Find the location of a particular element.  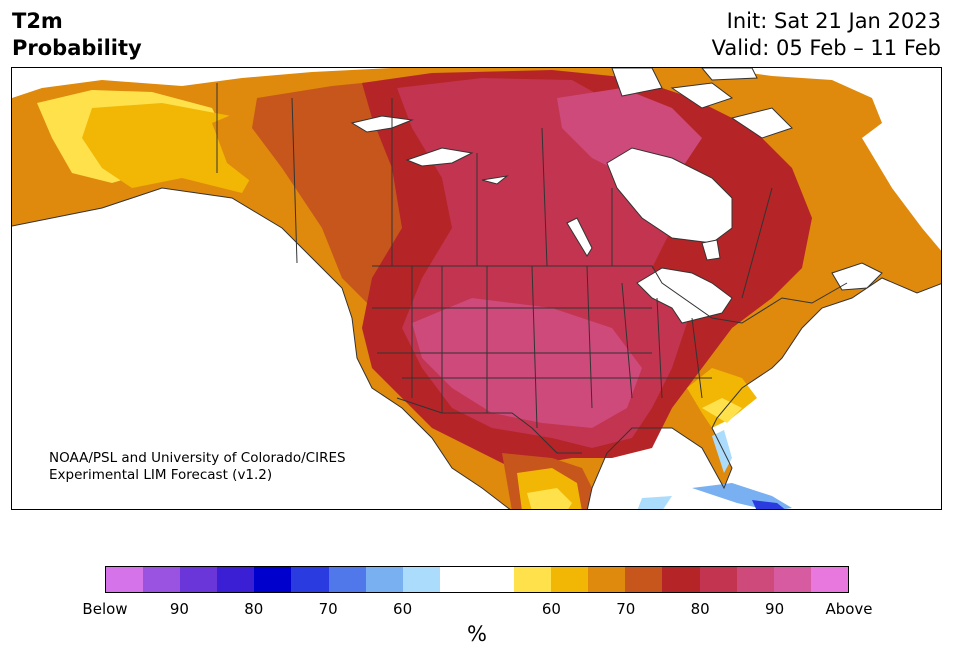

colorbar-legend is located at coordinates (477, 579).